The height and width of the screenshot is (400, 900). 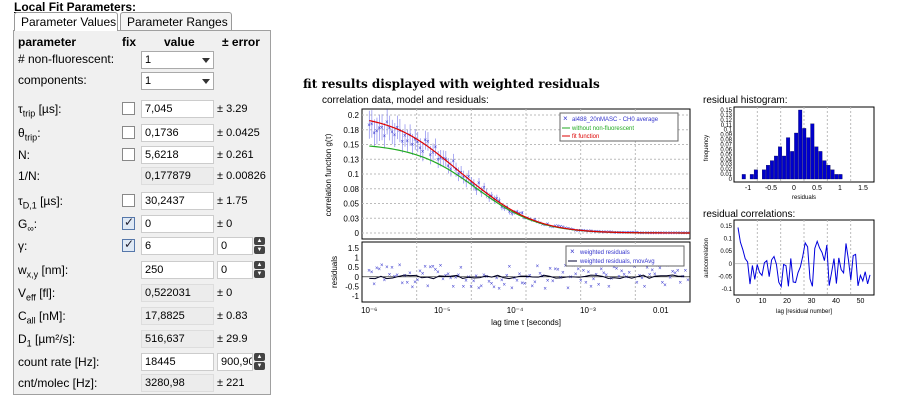 I want to click on param-value-field: 5,6218, so click(x=177, y=155).